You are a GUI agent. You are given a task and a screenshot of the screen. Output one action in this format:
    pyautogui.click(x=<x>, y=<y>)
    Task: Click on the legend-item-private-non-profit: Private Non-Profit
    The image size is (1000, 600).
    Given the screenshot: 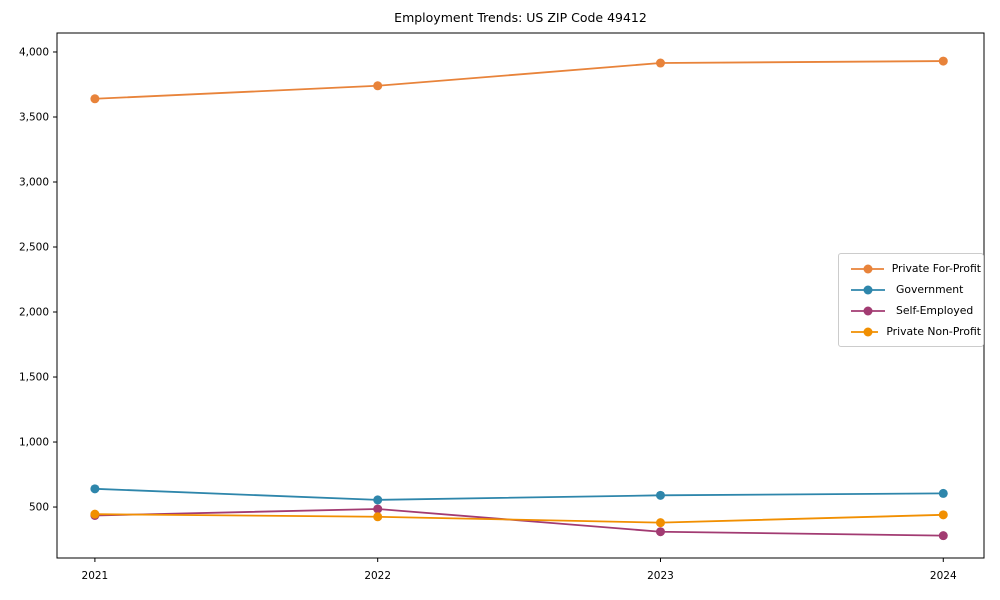 What is the action you would take?
    pyautogui.click(x=911, y=331)
    